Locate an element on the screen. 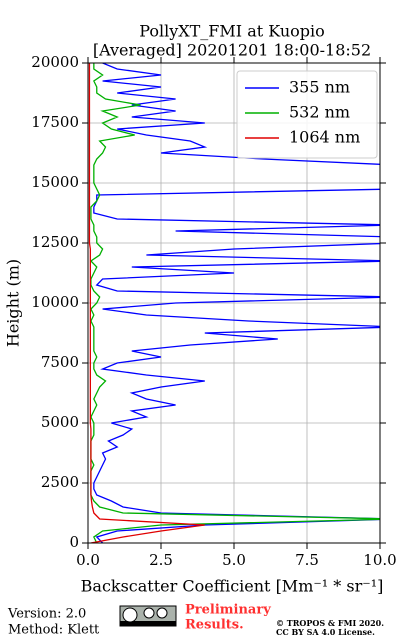 The image size is (400, 640). y-tick-label: 15000 is located at coordinates (55, 182).